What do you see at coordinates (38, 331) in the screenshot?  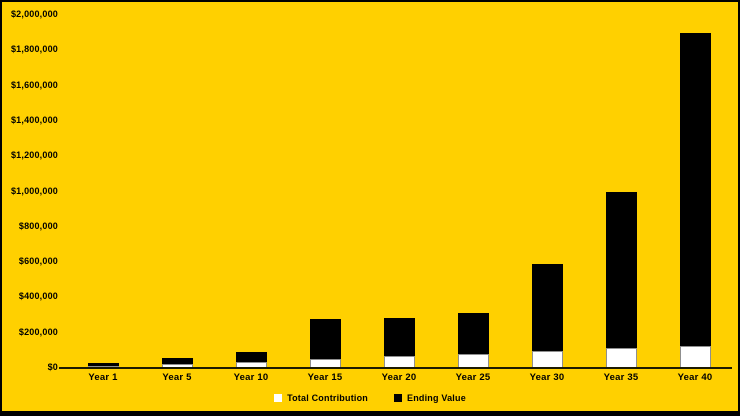 I see `y-tick-label: $200,000` at bounding box center [38, 331].